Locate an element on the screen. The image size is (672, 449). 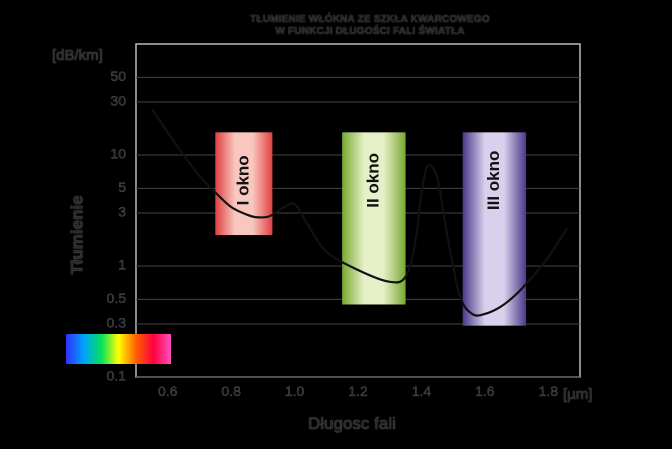
x-tick-label: 0.8 is located at coordinates (231, 391).